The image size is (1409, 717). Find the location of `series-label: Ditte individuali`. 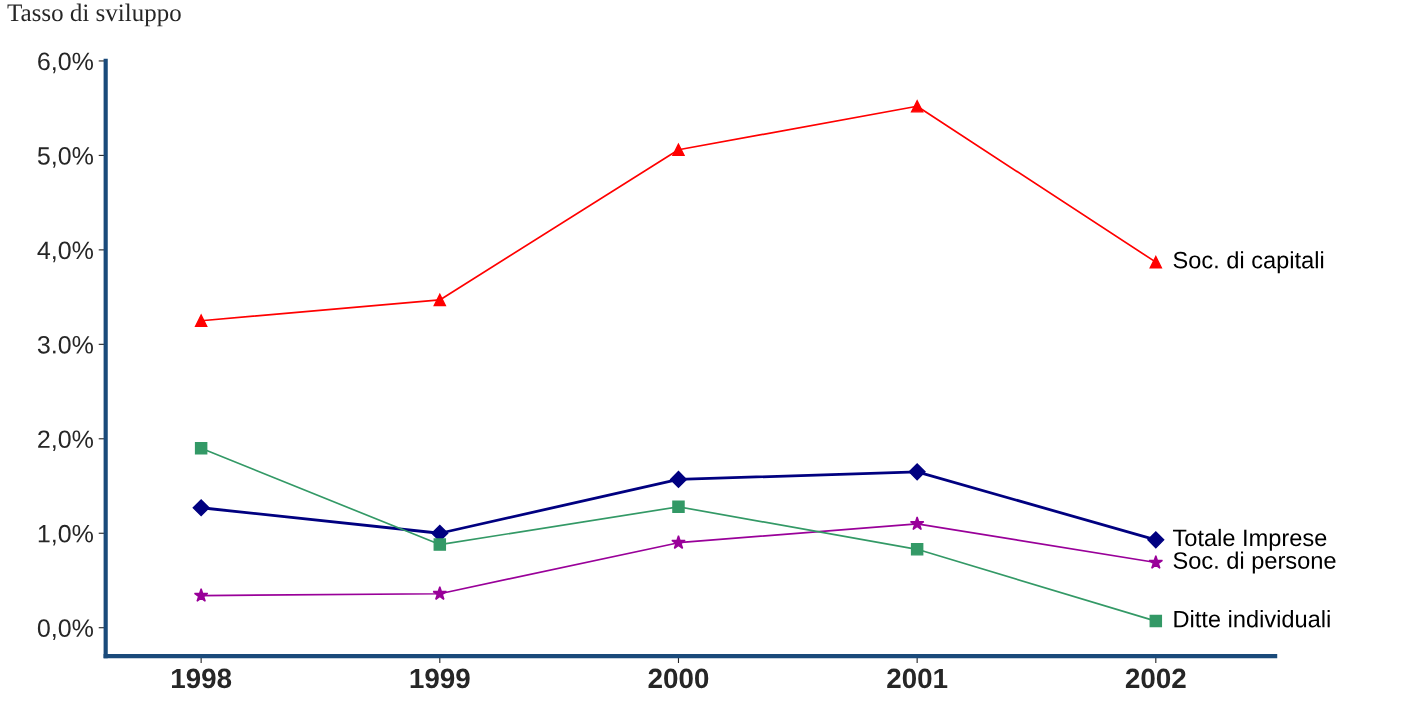

series-label: Ditte individuali is located at coordinates (1252, 619).